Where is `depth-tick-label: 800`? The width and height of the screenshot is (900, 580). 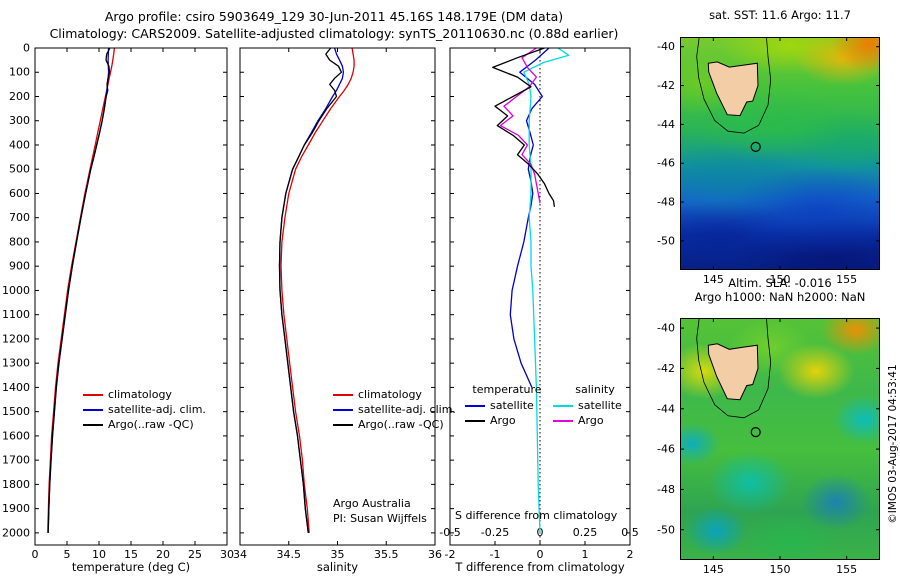 depth-tick-label: 800 is located at coordinates (19, 241).